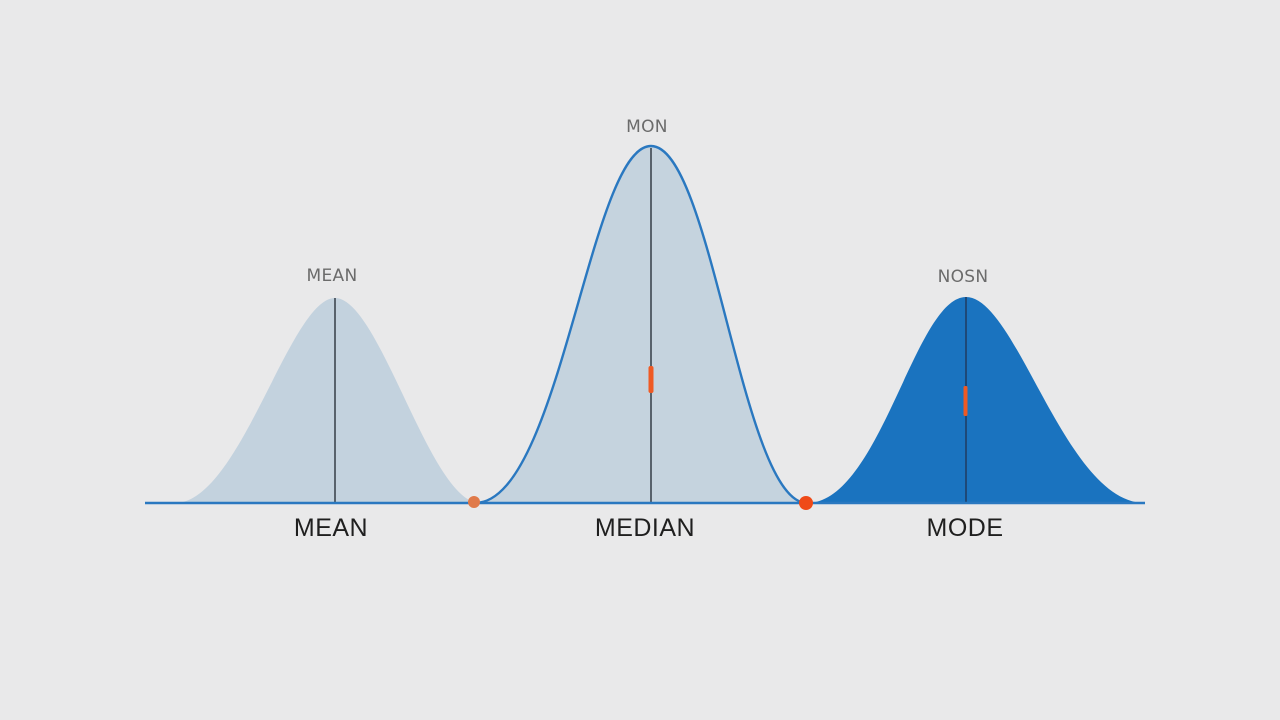  I want to click on curve-median-fill, so click(641, 324).